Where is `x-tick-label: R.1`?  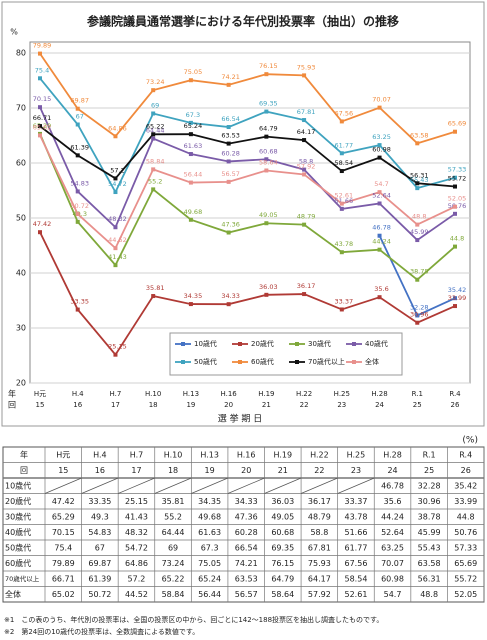 x-tick-label: R.1 is located at coordinates (417, 394).